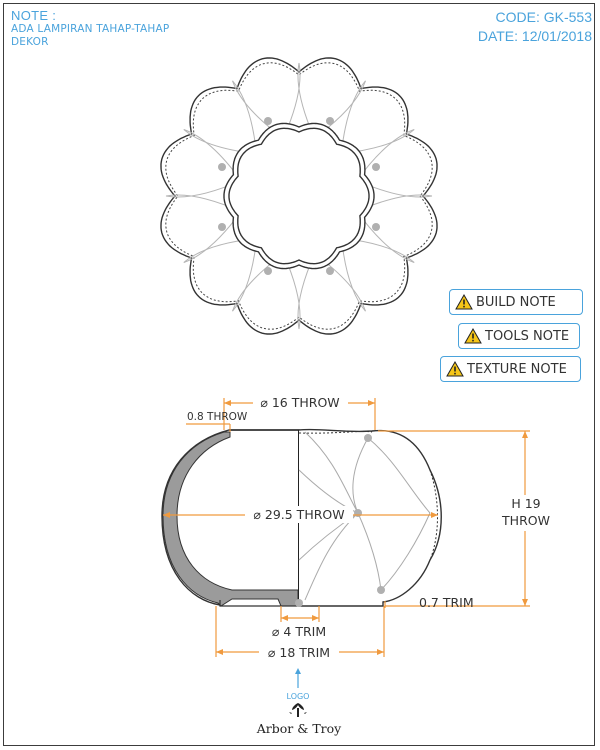 This screenshot has width=600, height=750. What do you see at coordinates (433, 515) in the screenshot?
I see `side-dashed` at bounding box center [433, 515].